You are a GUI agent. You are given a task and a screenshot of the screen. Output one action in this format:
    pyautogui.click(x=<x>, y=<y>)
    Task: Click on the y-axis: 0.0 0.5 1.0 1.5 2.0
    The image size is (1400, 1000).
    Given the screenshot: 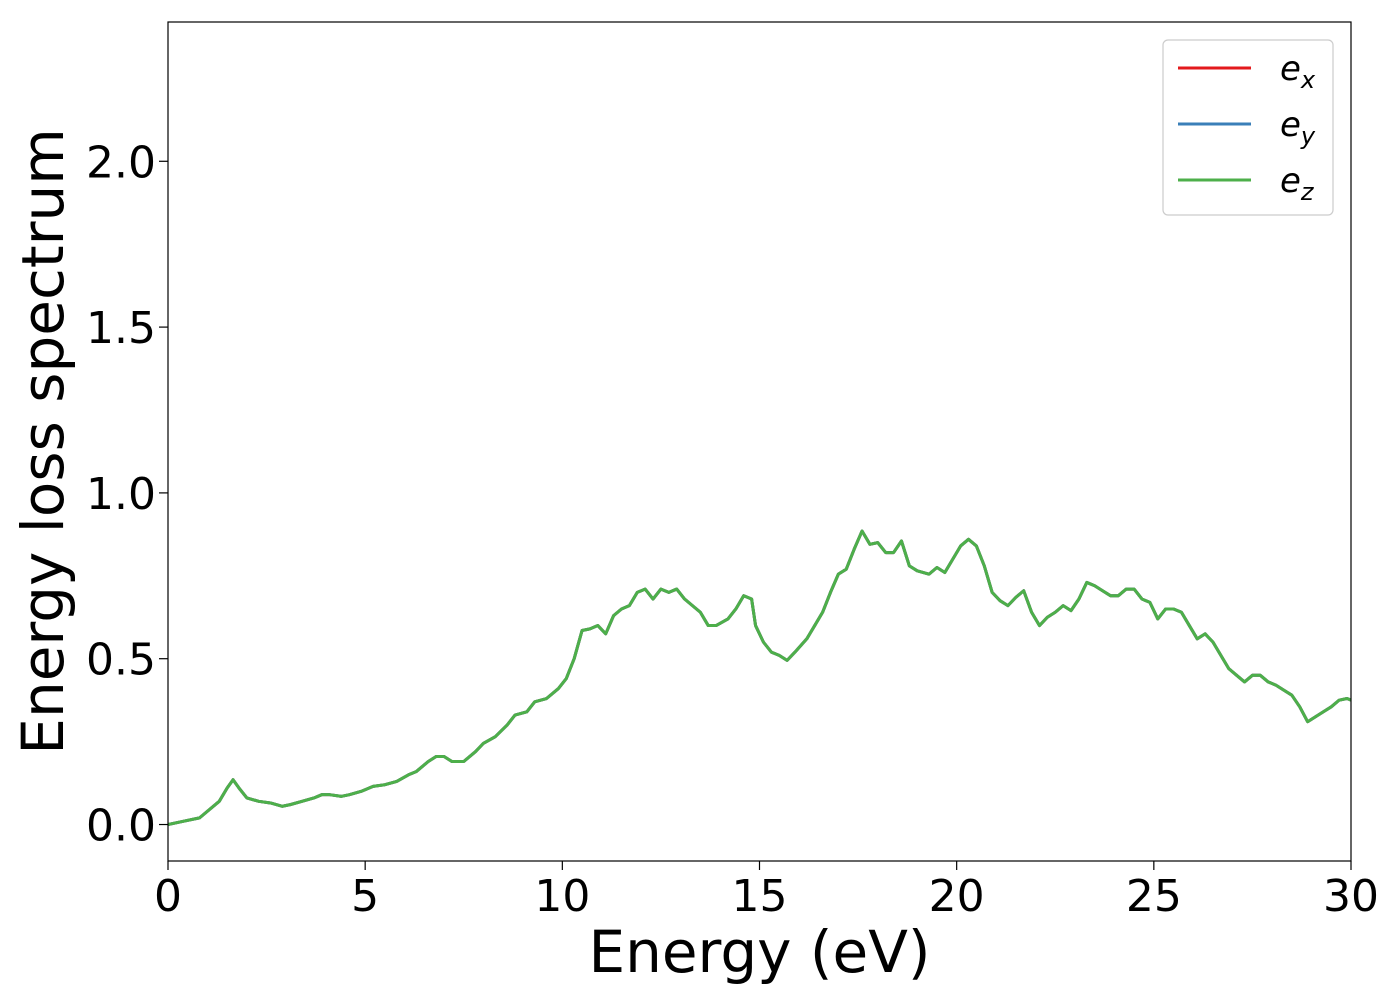 What is the action you would take?
    pyautogui.click(x=127, y=494)
    